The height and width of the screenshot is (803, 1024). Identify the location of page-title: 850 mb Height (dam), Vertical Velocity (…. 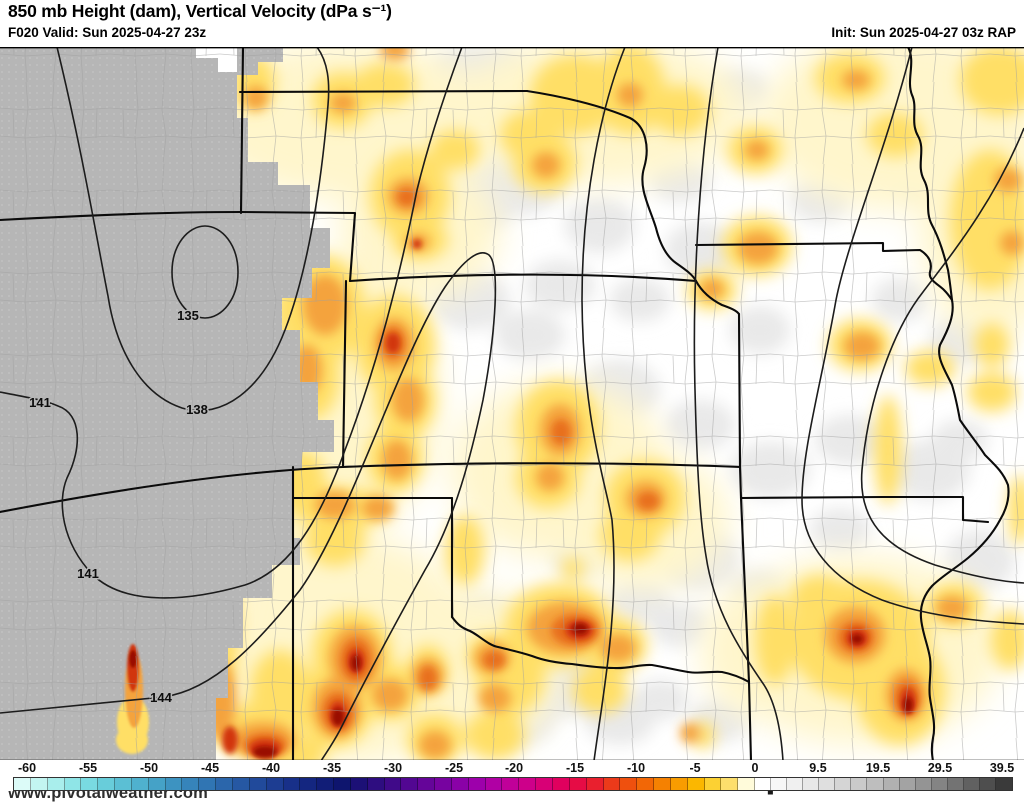
(200, 11).